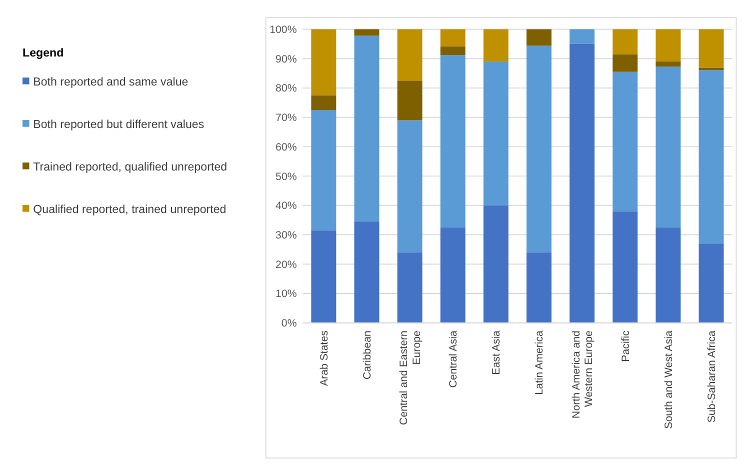 This screenshot has height=468, width=751. Describe the element at coordinates (287, 118) in the screenshot. I see `y-tick-label: 70%` at that location.